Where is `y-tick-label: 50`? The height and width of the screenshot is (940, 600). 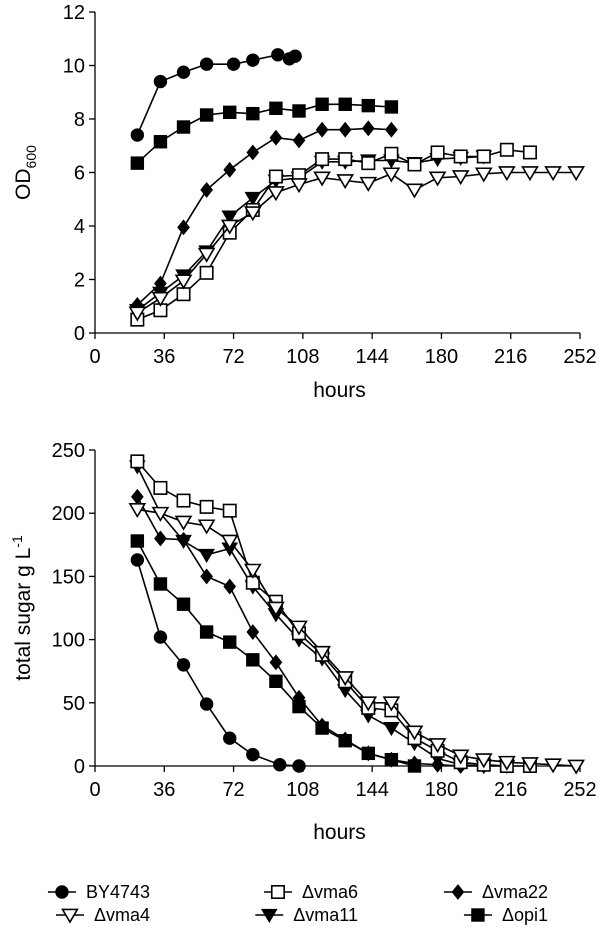 y-tick-label: 50 is located at coordinates (74, 704).